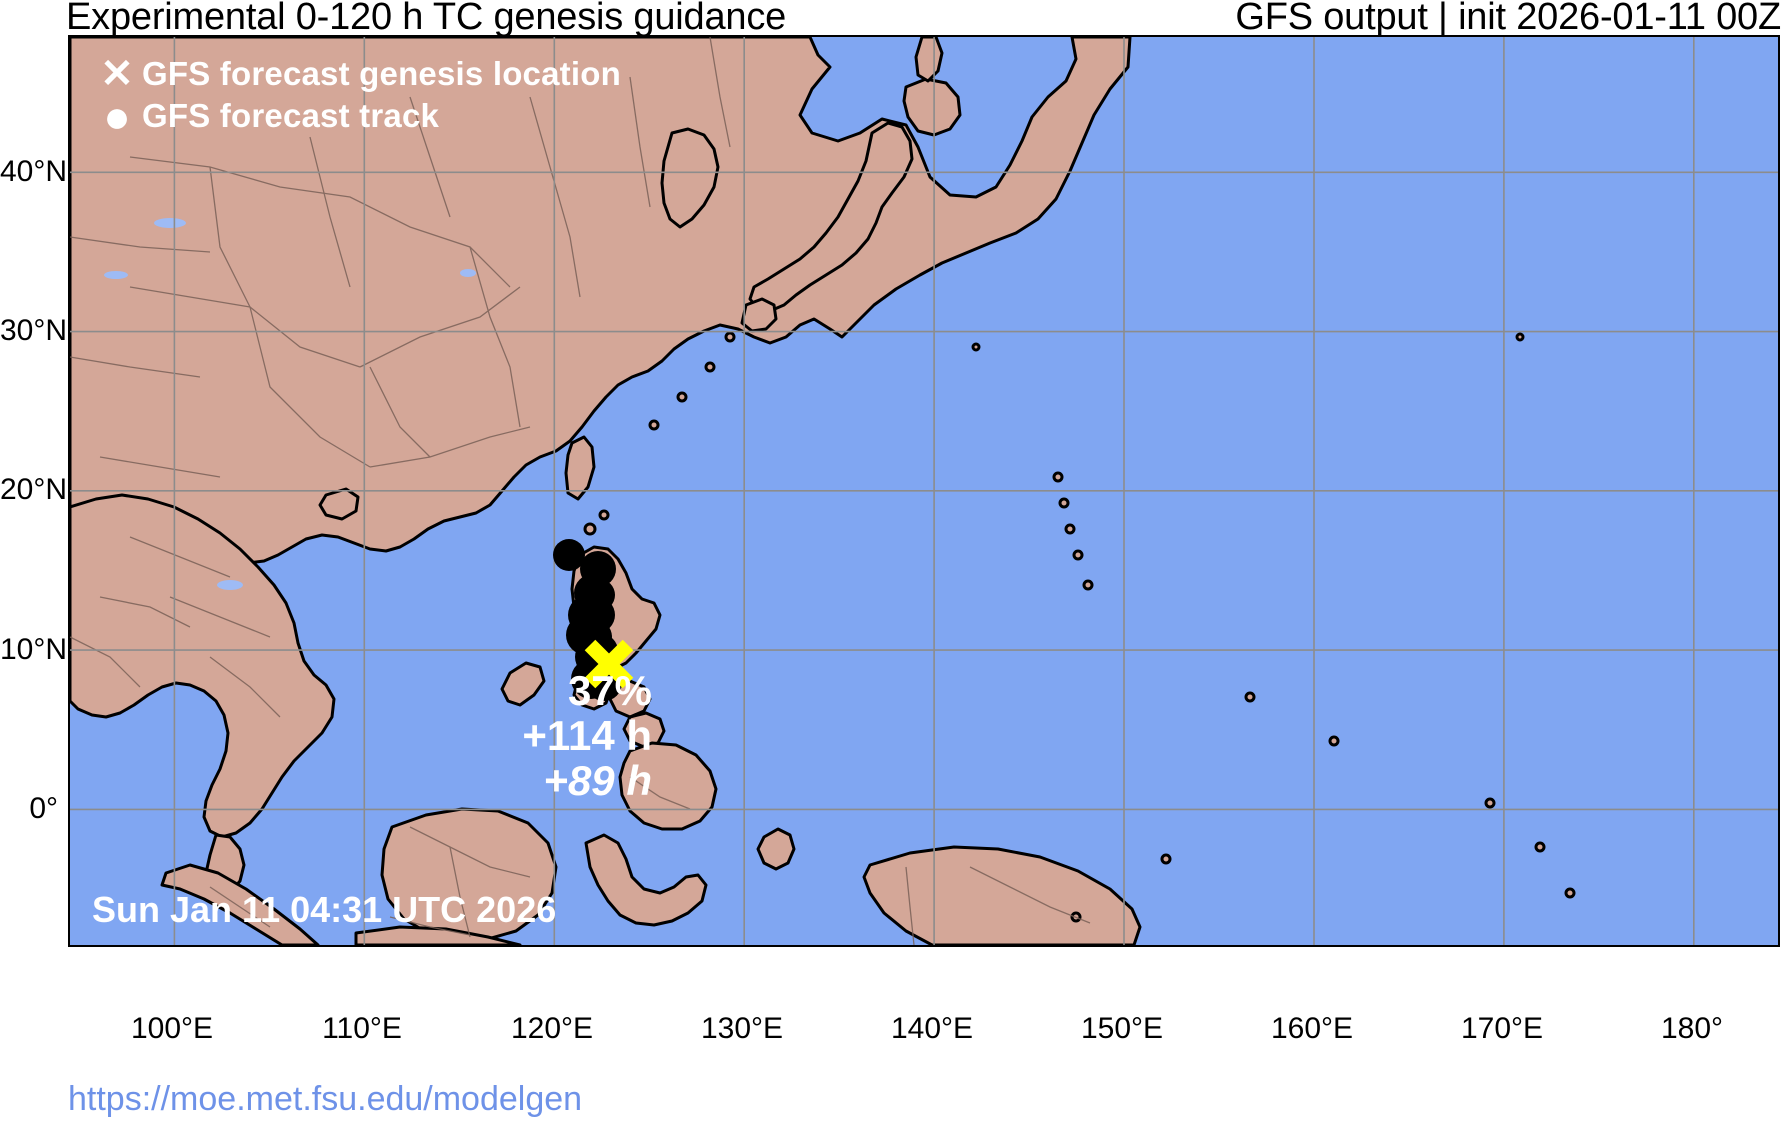  I want to click on source-url-link: https://moe.met.fsu.edu/modelgen, so click(325, 1099).